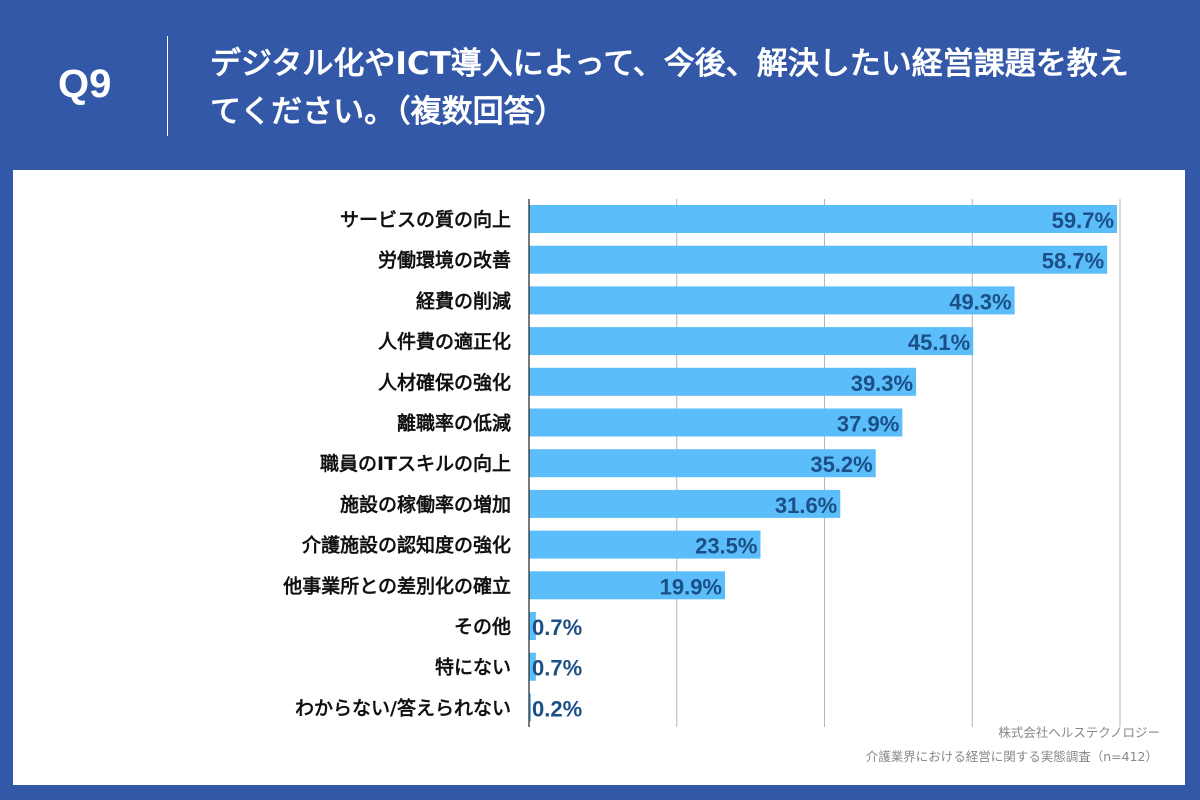 Image resolution: width=1200 pixels, height=800 pixels. I want to click on category-label: サービスの質の向上, so click(425, 219).